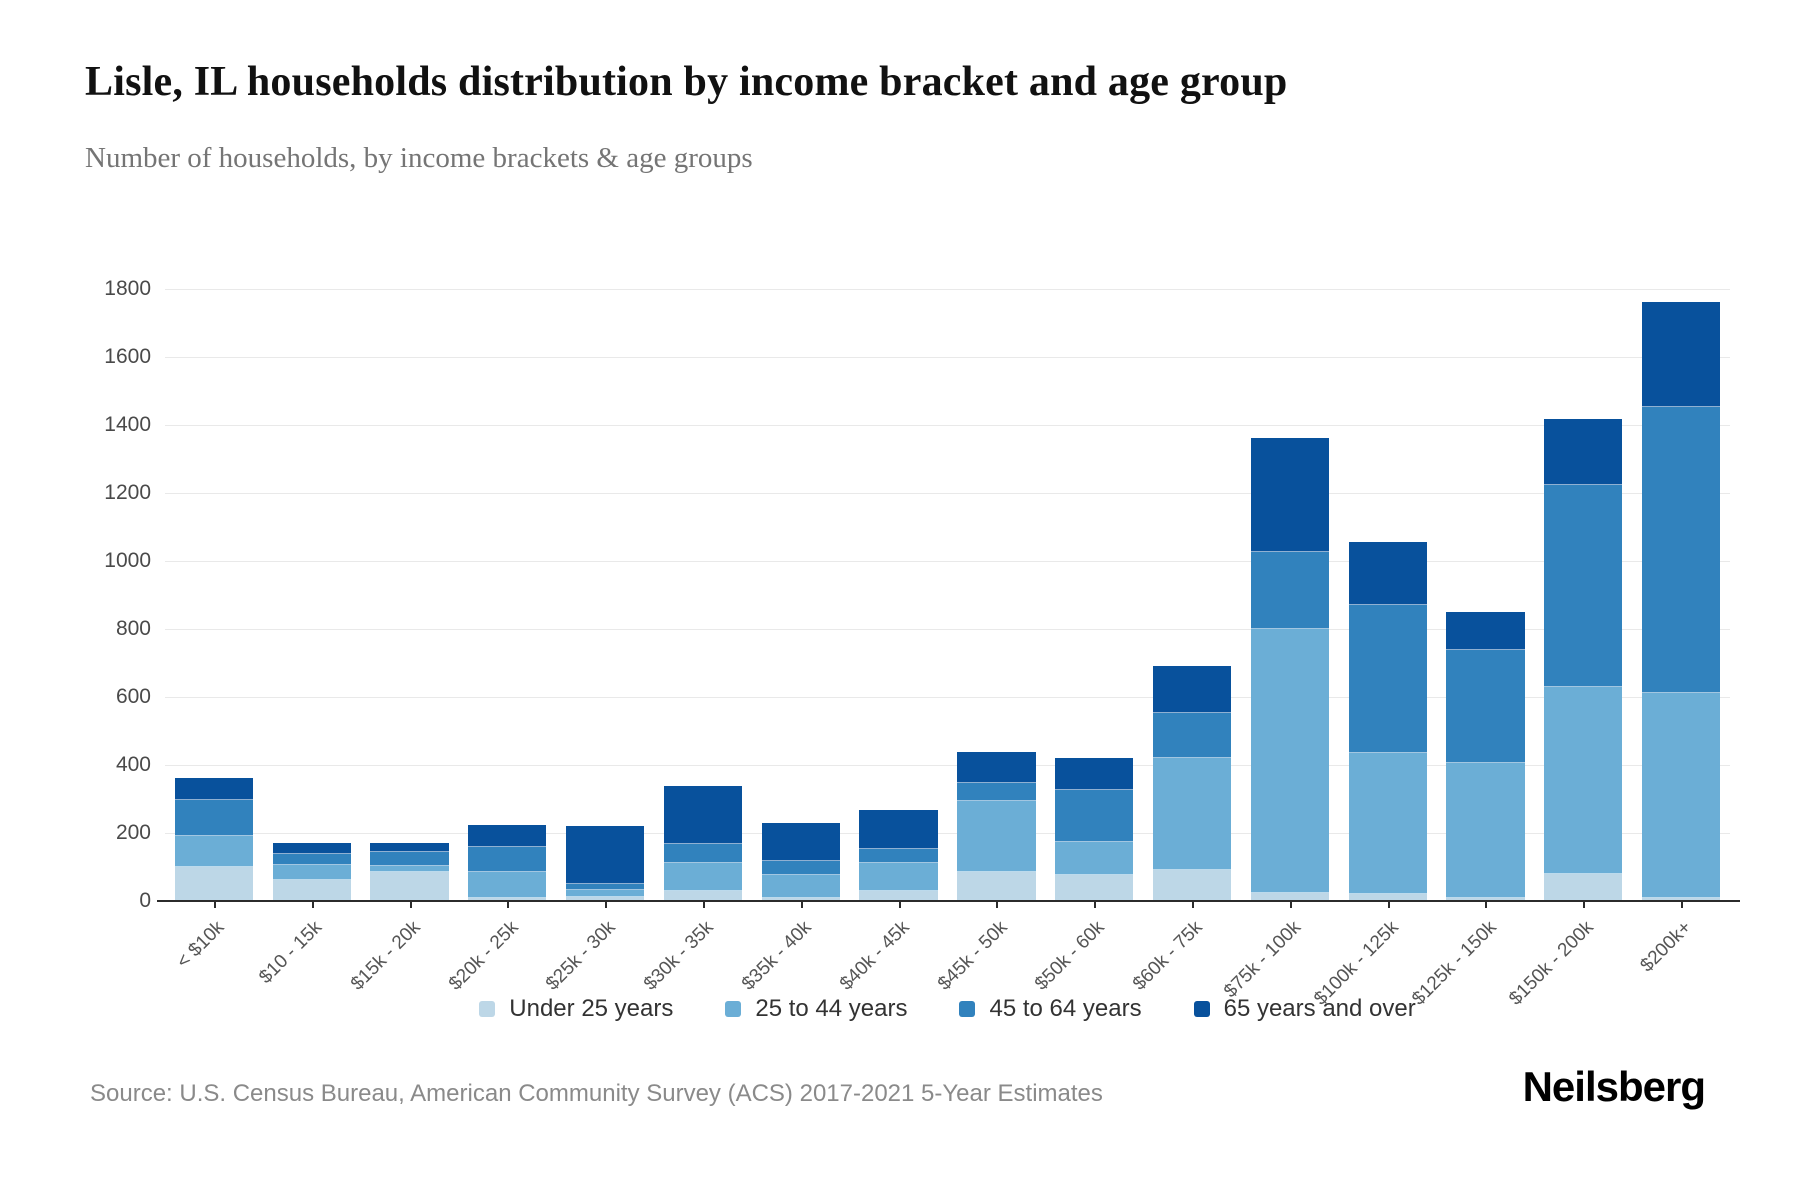 The image size is (1800, 1200). I want to click on bar-slot: $20k - 25k, so click(500, 642).